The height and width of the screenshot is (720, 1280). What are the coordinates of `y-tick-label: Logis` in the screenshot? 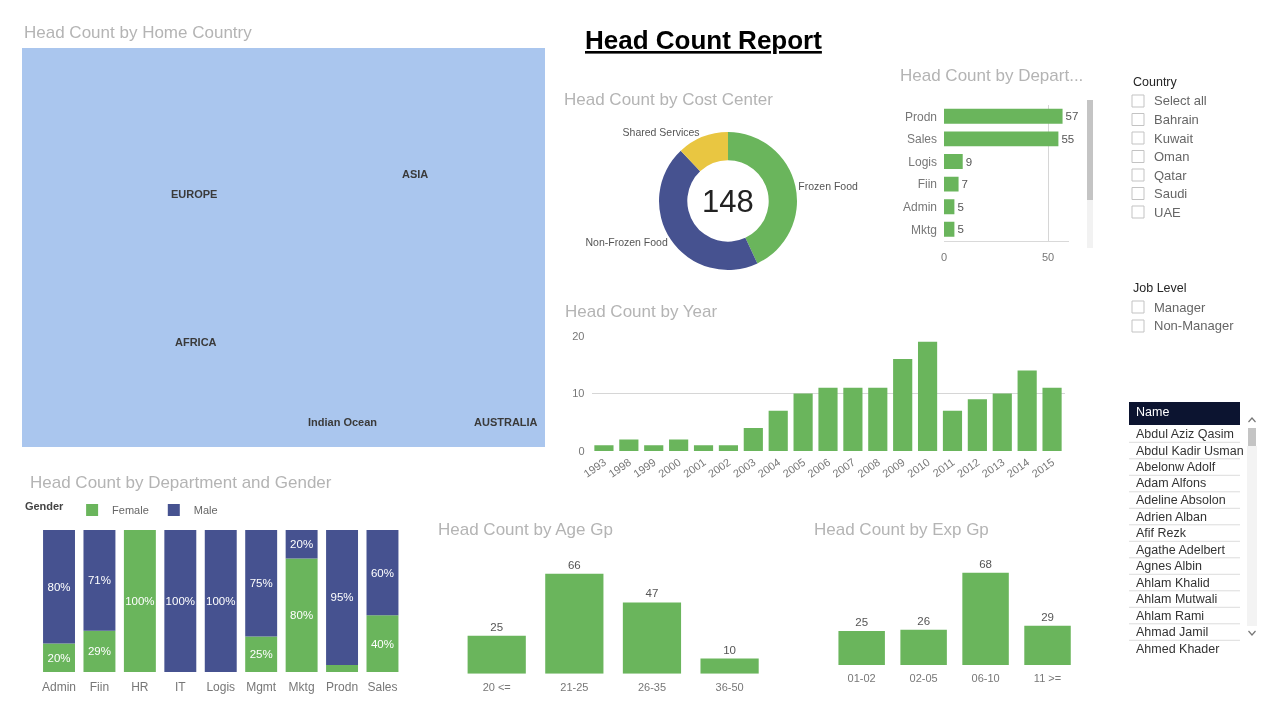 It's located at (922, 161).